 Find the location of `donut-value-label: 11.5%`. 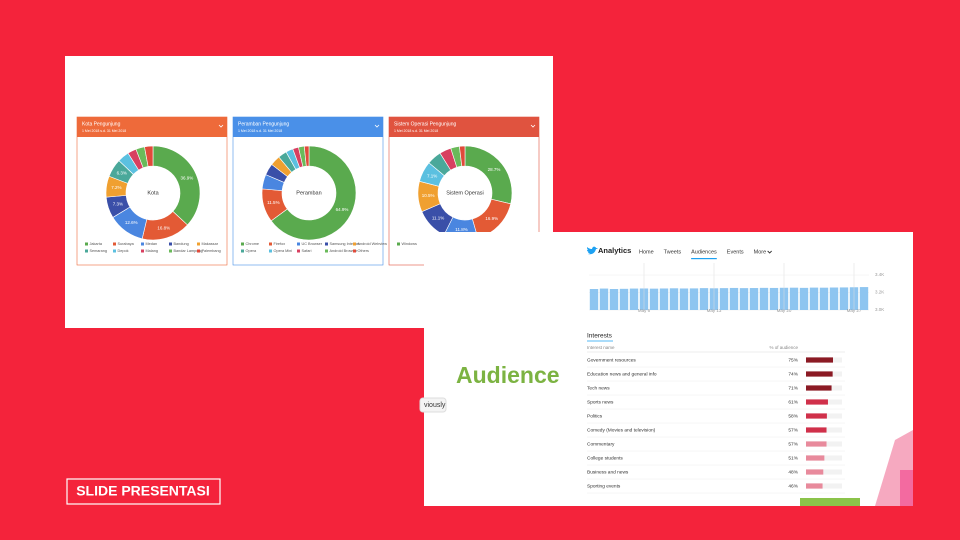

donut-value-label: 11.5% is located at coordinates (273, 202).